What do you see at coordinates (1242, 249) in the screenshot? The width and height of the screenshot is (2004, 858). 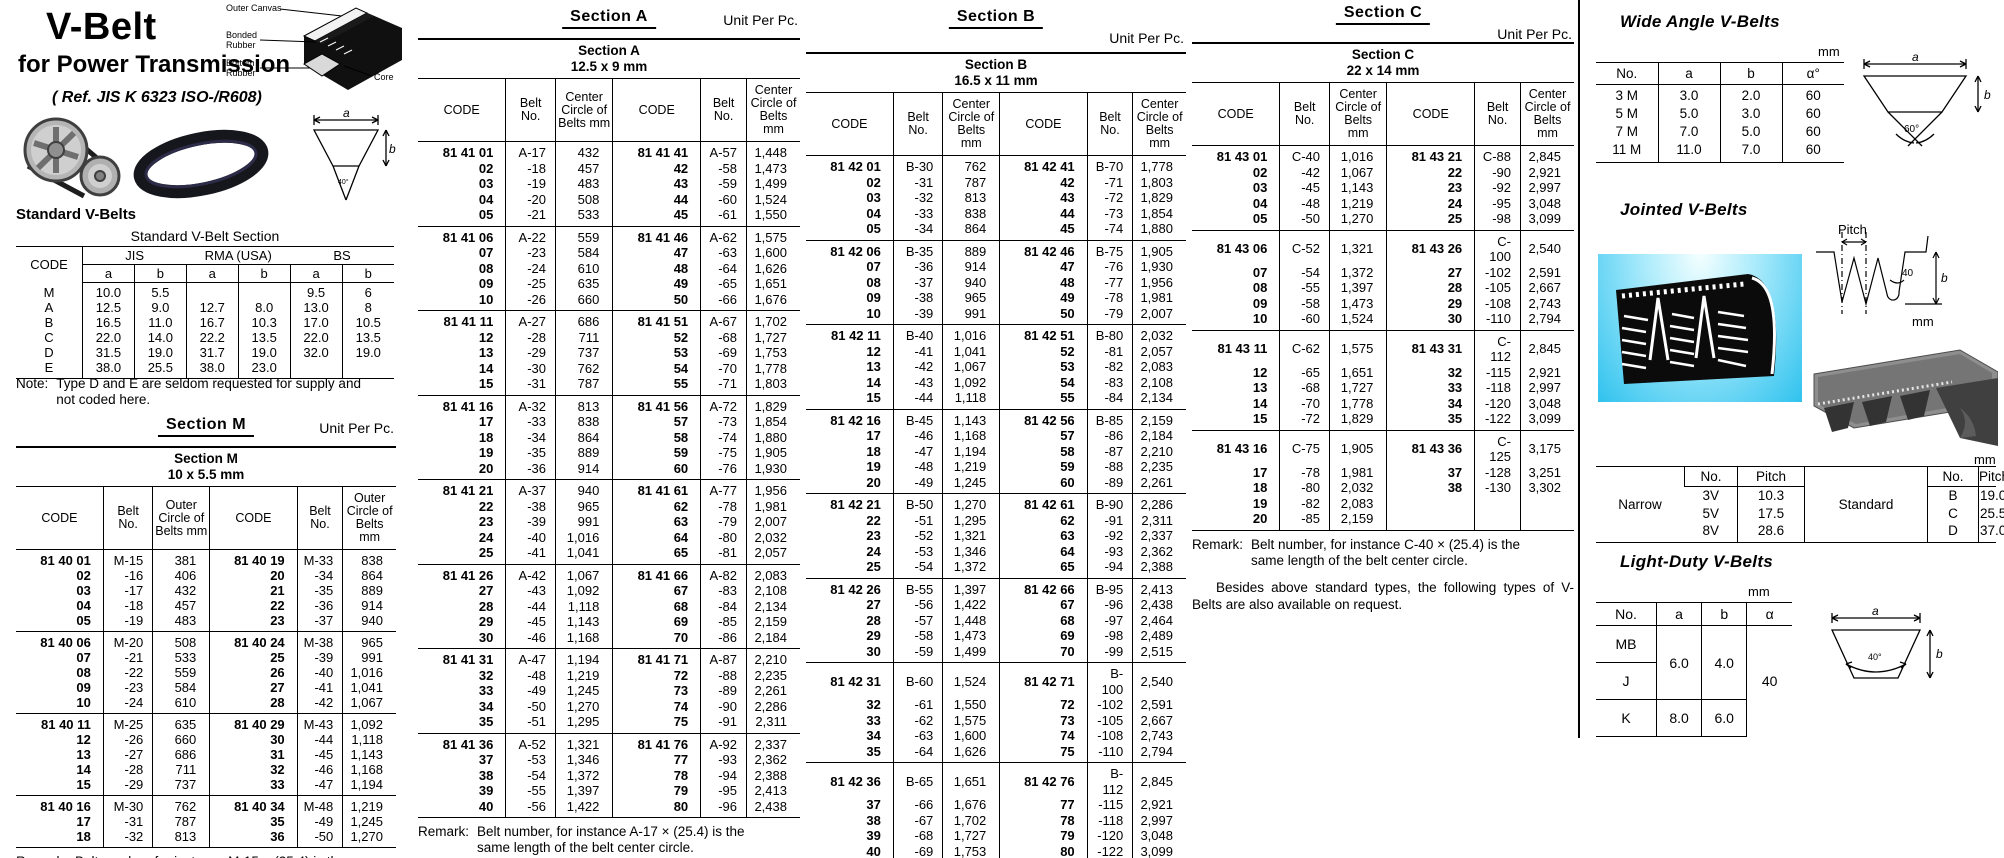 I see `cell: 81 43 06` at bounding box center [1242, 249].